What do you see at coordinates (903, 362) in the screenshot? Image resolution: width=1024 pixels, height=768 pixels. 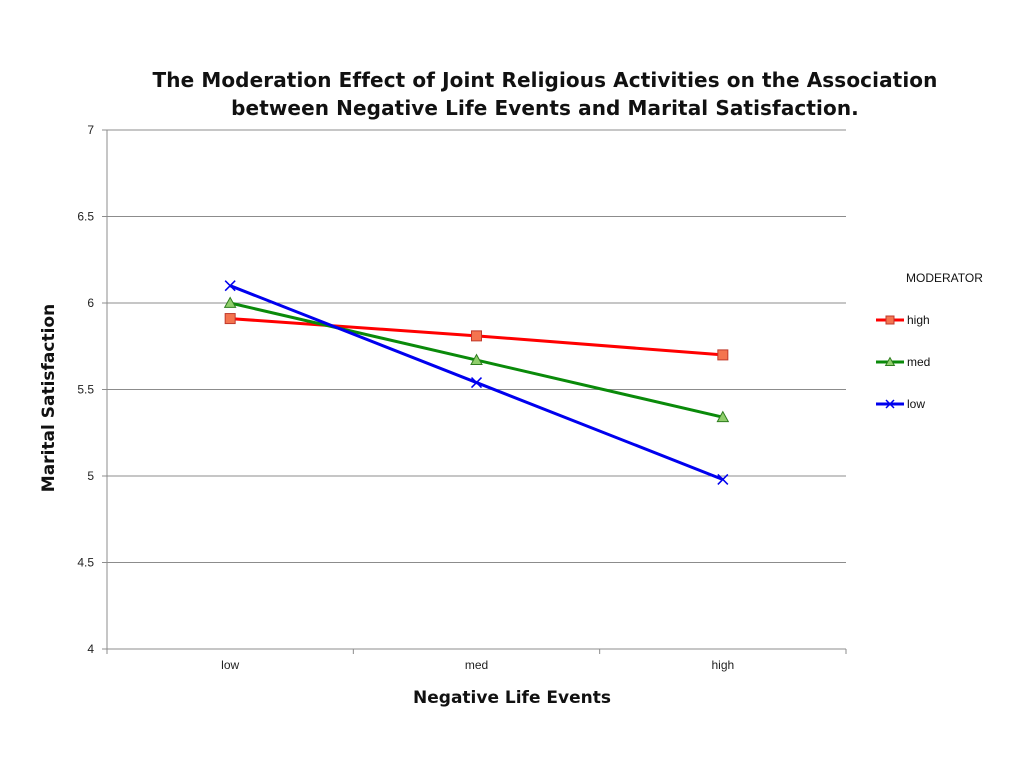 I see `legend-item-med: med` at bounding box center [903, 362].